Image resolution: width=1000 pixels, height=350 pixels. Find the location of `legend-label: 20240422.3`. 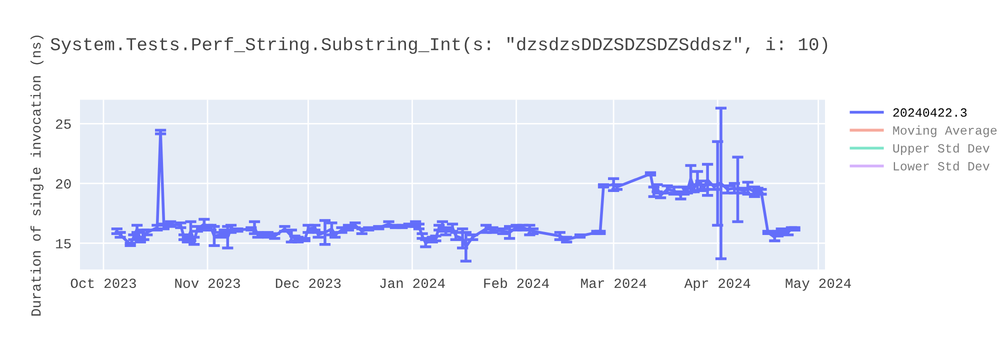

legend-label: 20240422.3 is located at coordinates (930, 112).